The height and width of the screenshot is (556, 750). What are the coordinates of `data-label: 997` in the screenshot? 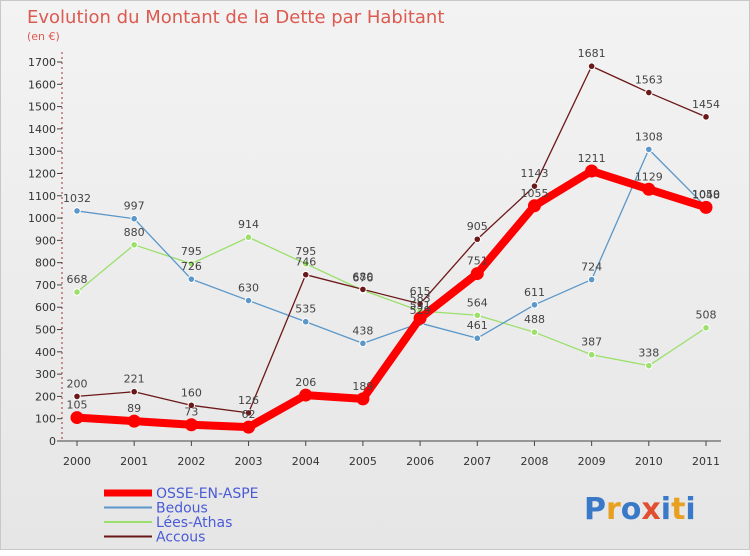 It's located at (134, 206).